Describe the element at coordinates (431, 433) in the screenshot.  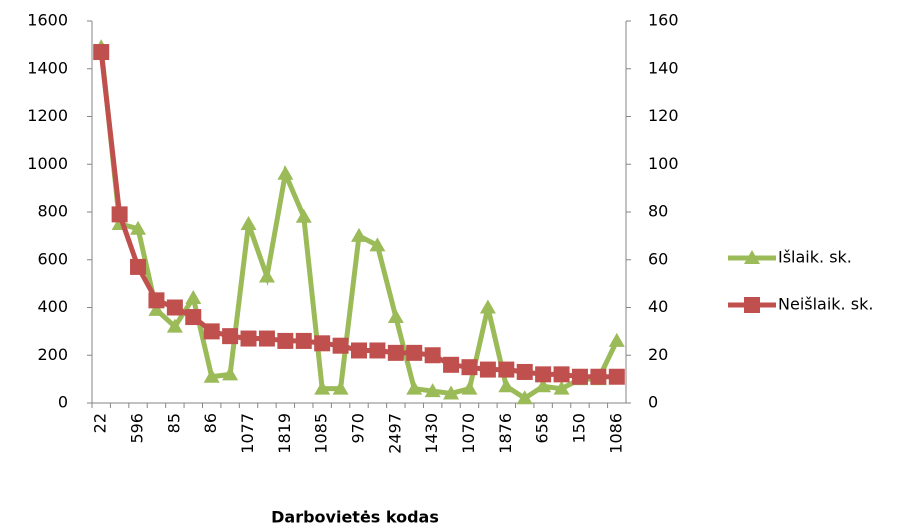
I see `x-tick-label: 1430` at that location.